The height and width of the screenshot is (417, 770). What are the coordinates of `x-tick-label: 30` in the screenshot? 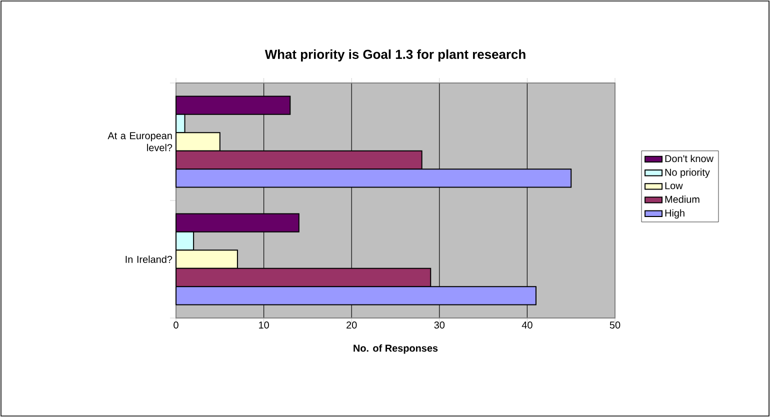 It's located at (439, 325).